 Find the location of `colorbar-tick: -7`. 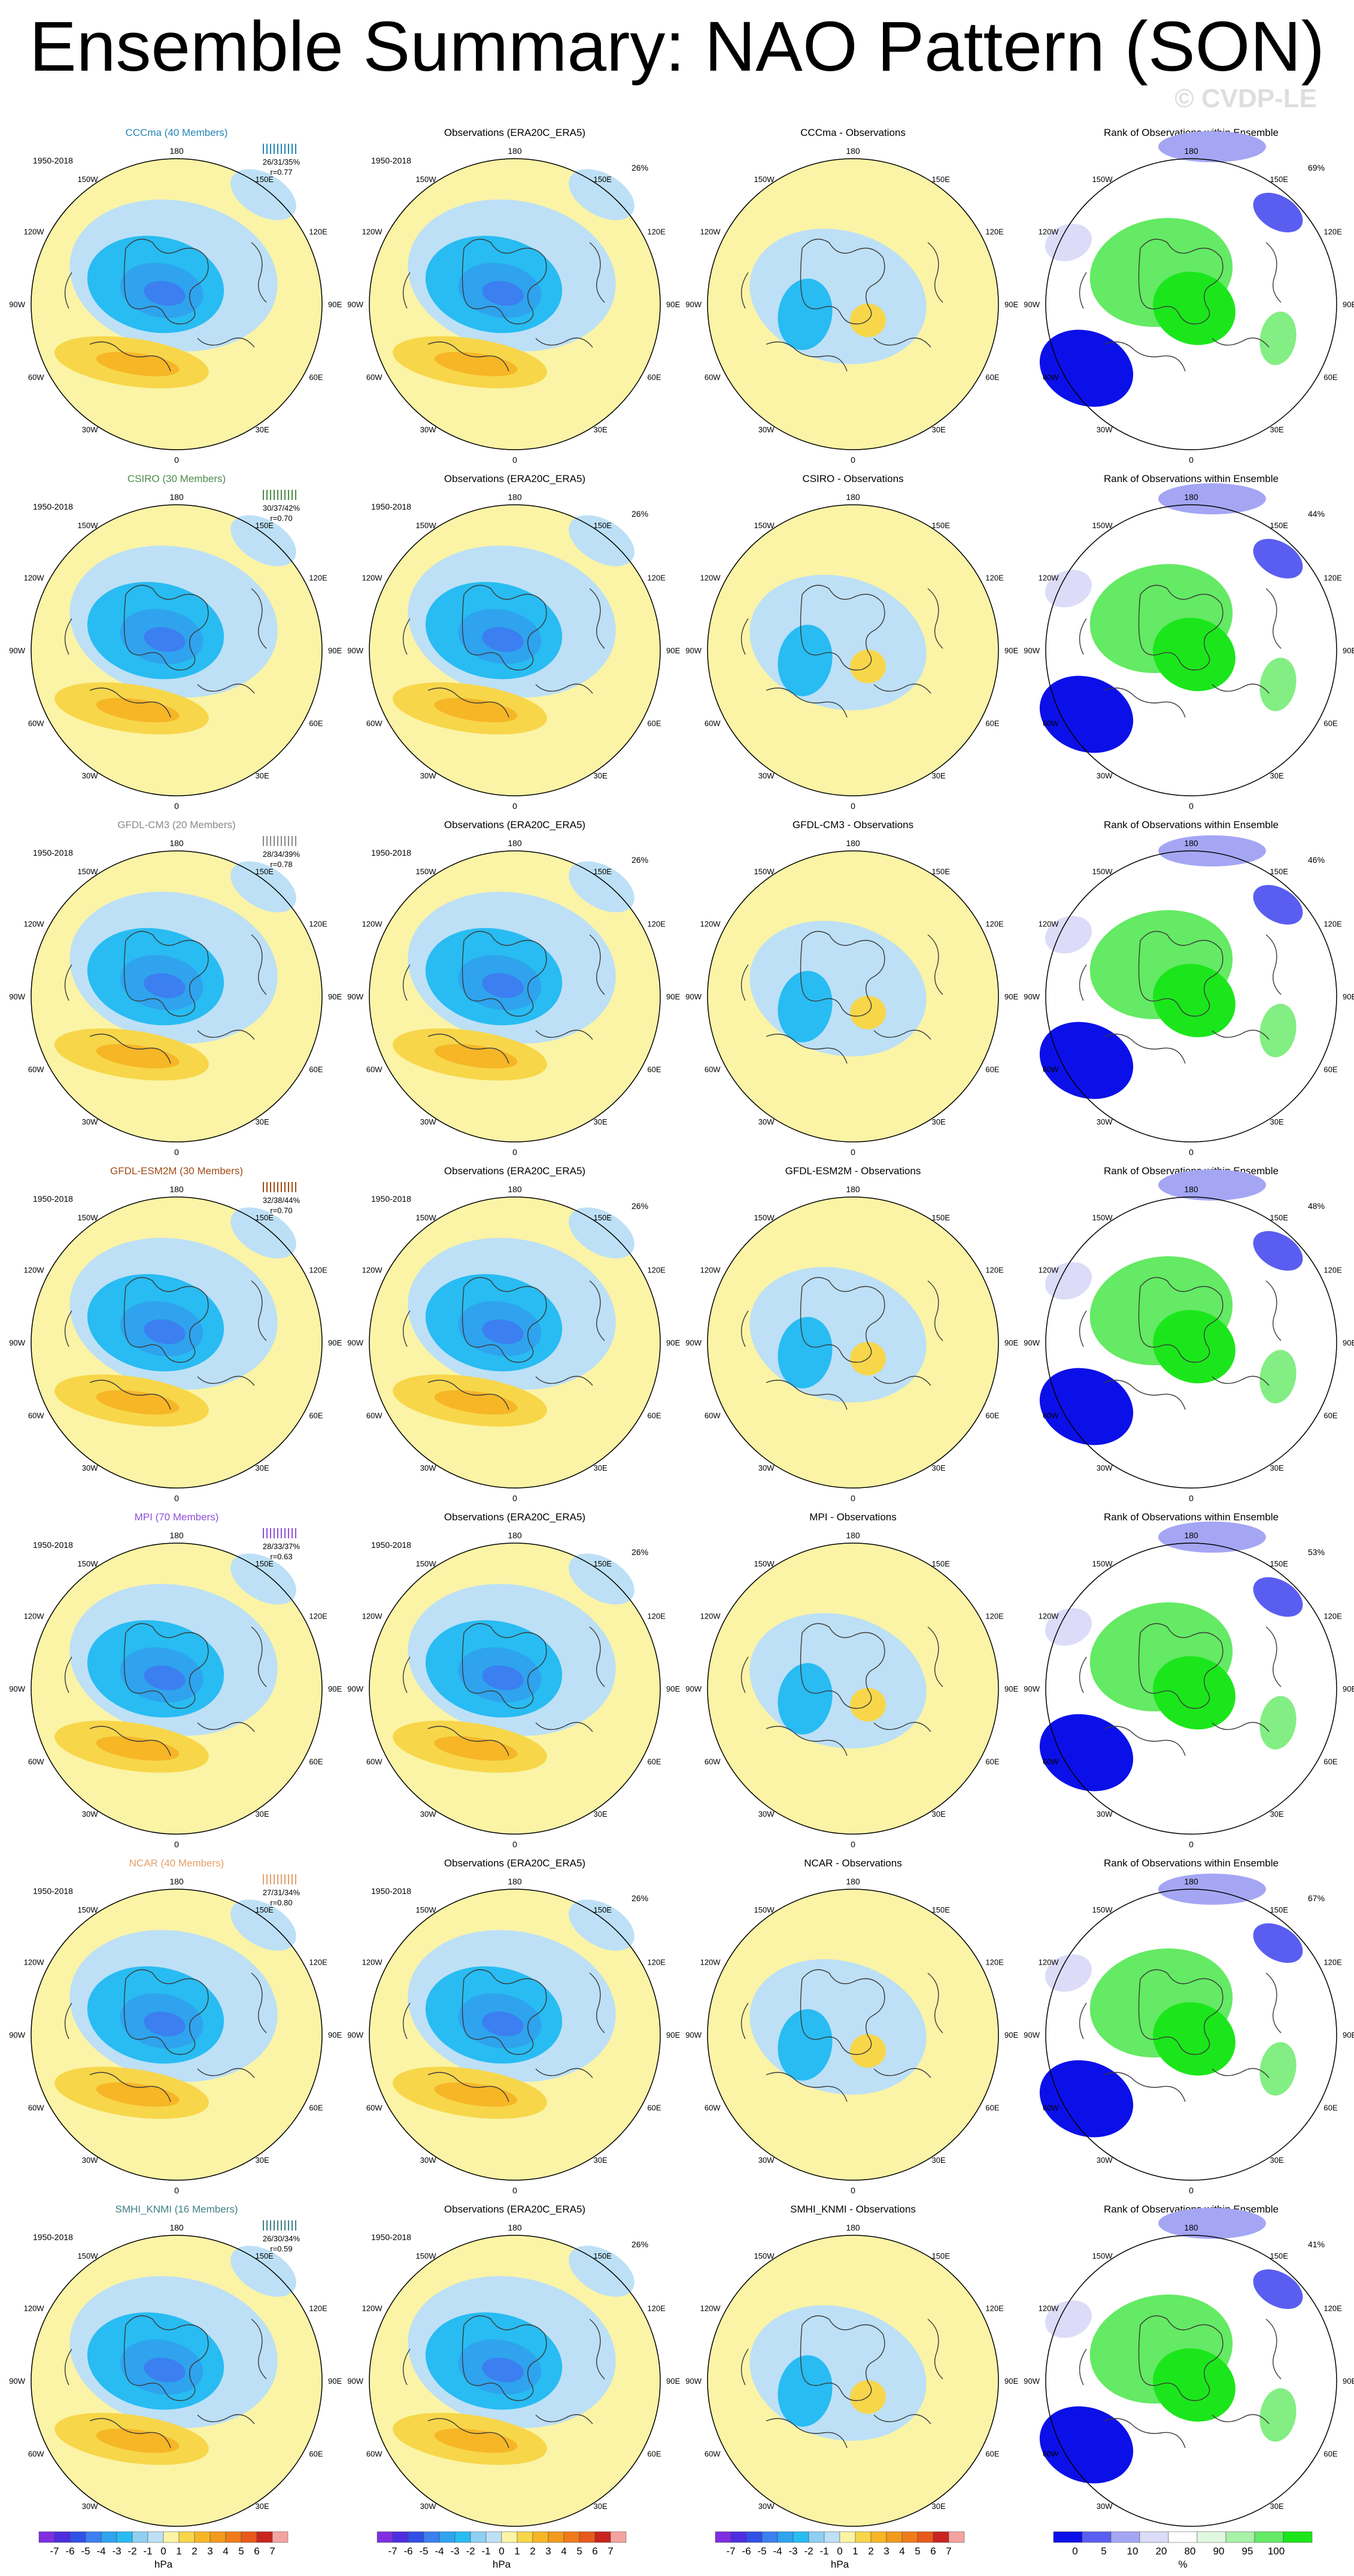

colorbar-tick: -7 is located at coordinates (54, 2551).